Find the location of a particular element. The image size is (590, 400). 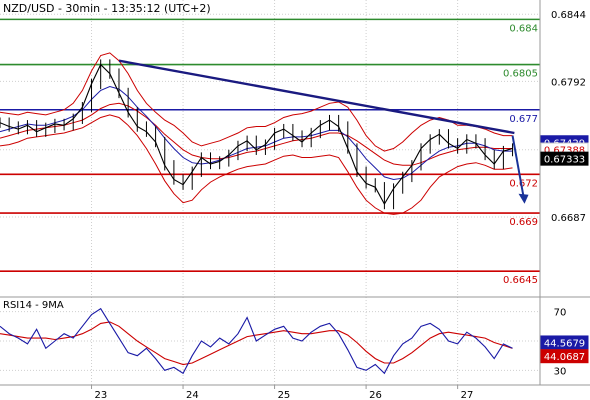

chart-title: NZD/USD - 30min - 13:35:12 (UTC+2) is located at coordinates (107, 8).